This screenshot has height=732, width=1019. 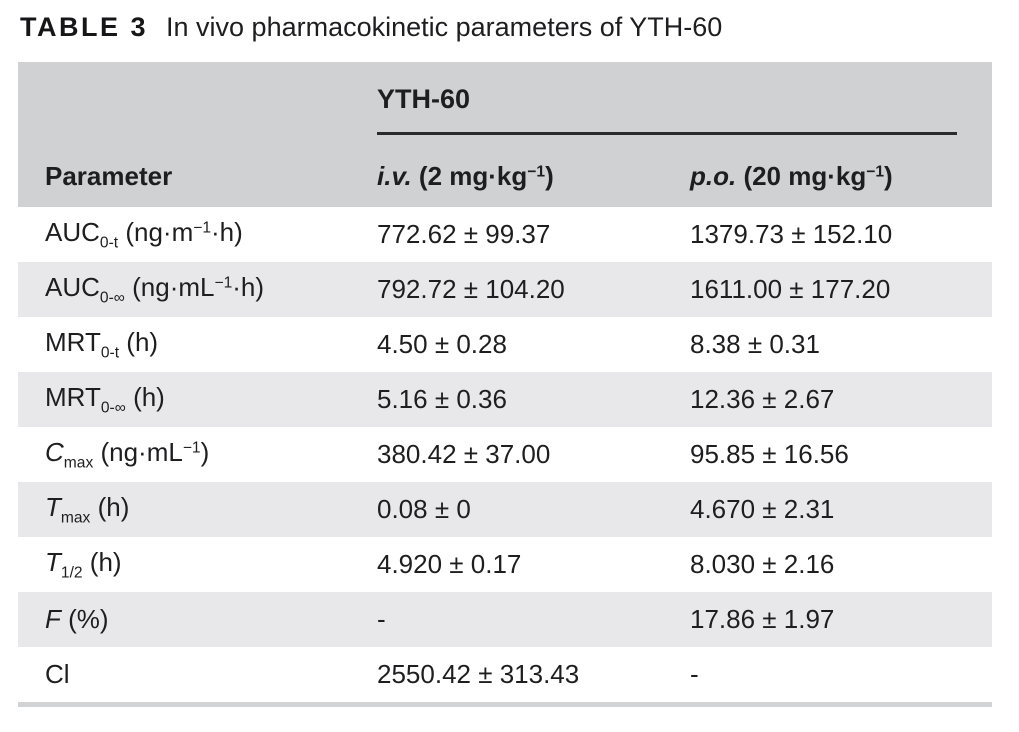 What do you see at coordinates (791, 175) in the screenshot?
I see `col-header-po: p.o. (20 mg·kg−1)` at bounding box center [791, 175].